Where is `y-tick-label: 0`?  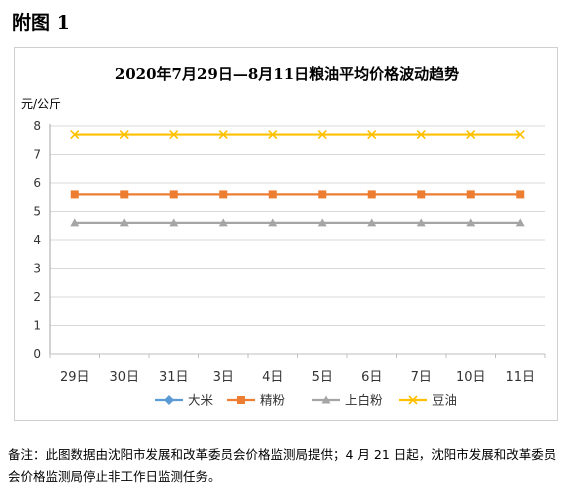
y-tick-label: 0 is located at coordinates (37, 354).